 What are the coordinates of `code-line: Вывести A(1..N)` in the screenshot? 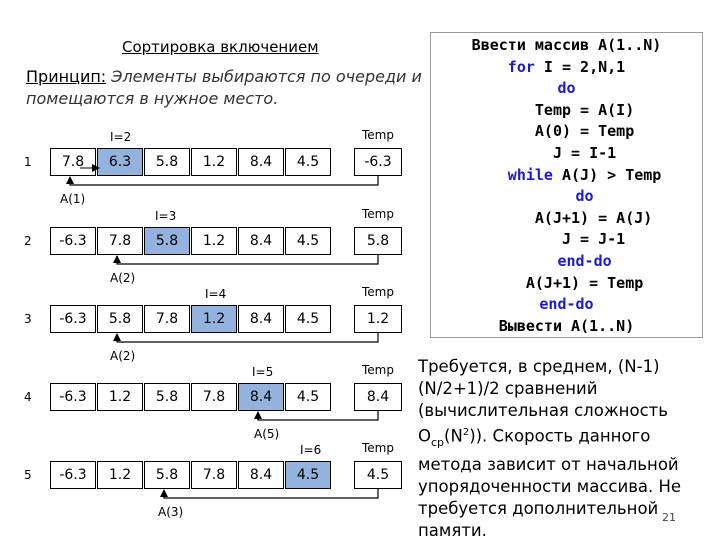 It's located at (566, 327).